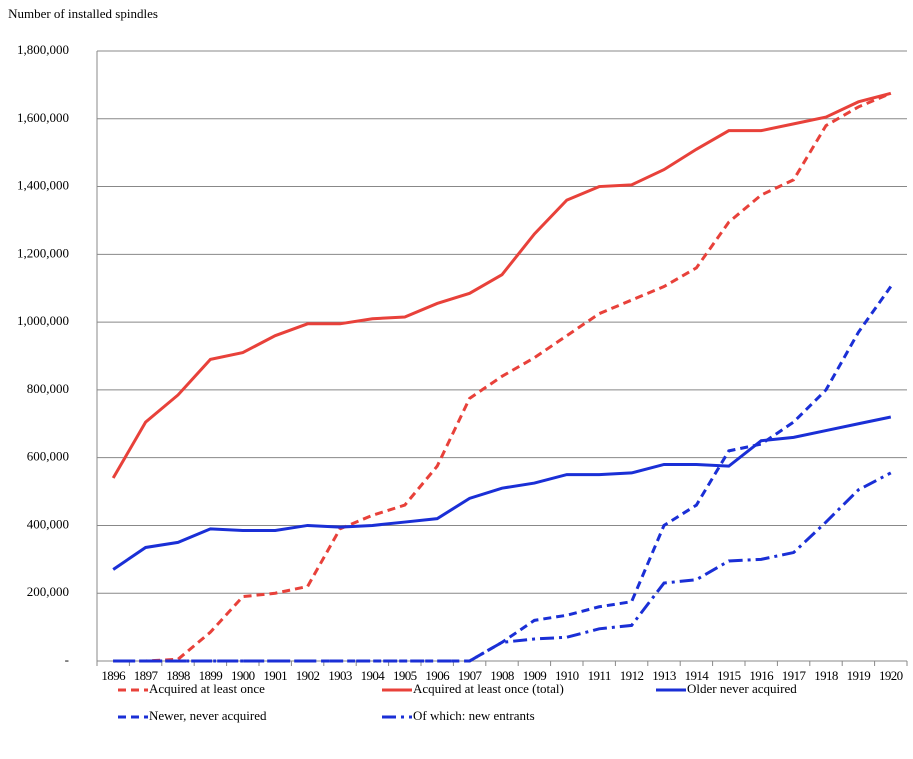  Describe the element at coordinates (826, 675) in the screenshot. I see `x-tick-label: 1918` at that location.